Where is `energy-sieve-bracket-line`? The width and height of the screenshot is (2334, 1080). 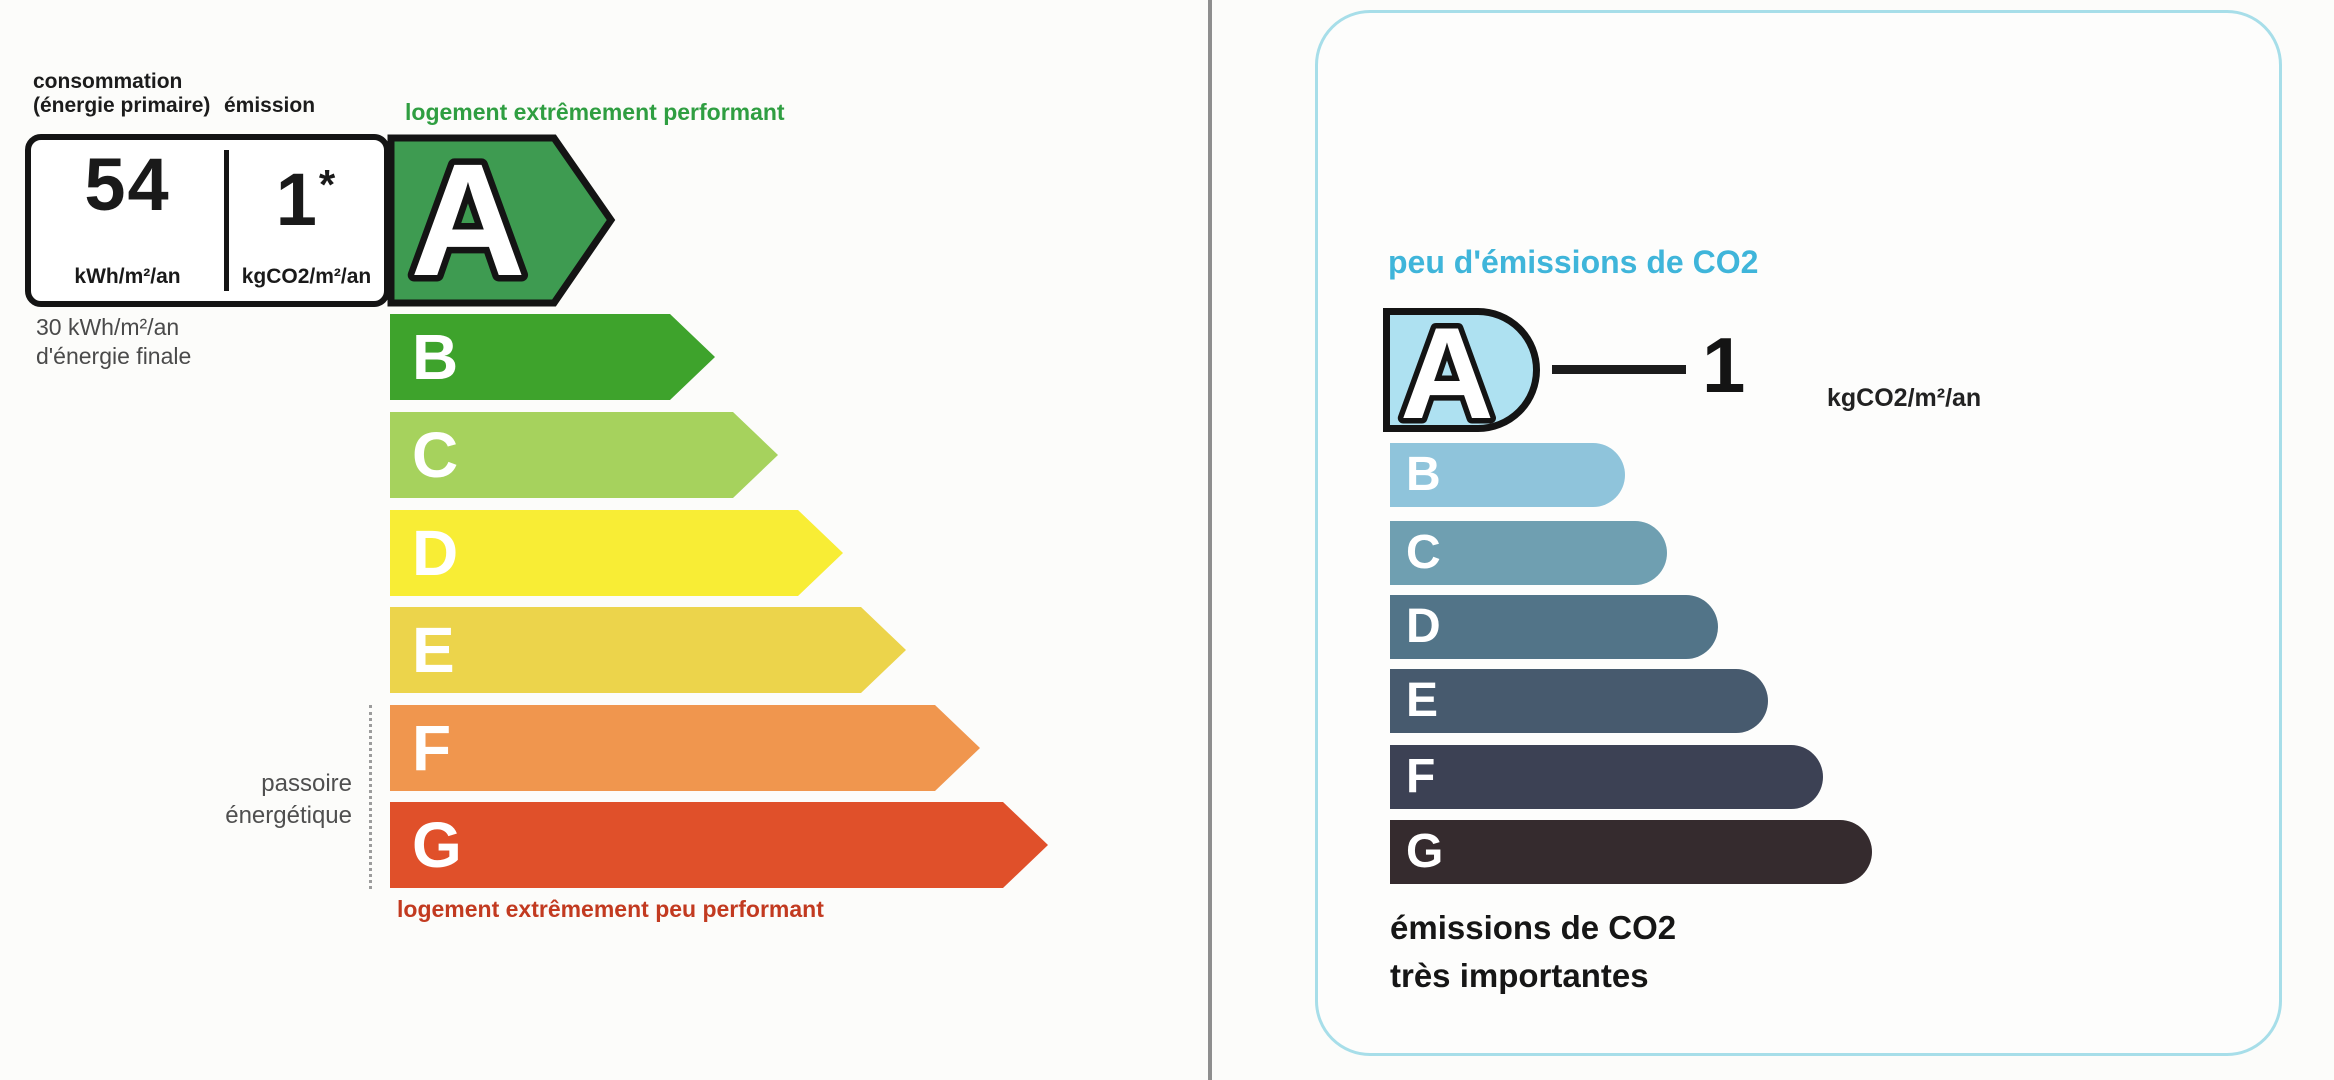 energy-sieve-bracket-line is located at coordinates (370, 797).